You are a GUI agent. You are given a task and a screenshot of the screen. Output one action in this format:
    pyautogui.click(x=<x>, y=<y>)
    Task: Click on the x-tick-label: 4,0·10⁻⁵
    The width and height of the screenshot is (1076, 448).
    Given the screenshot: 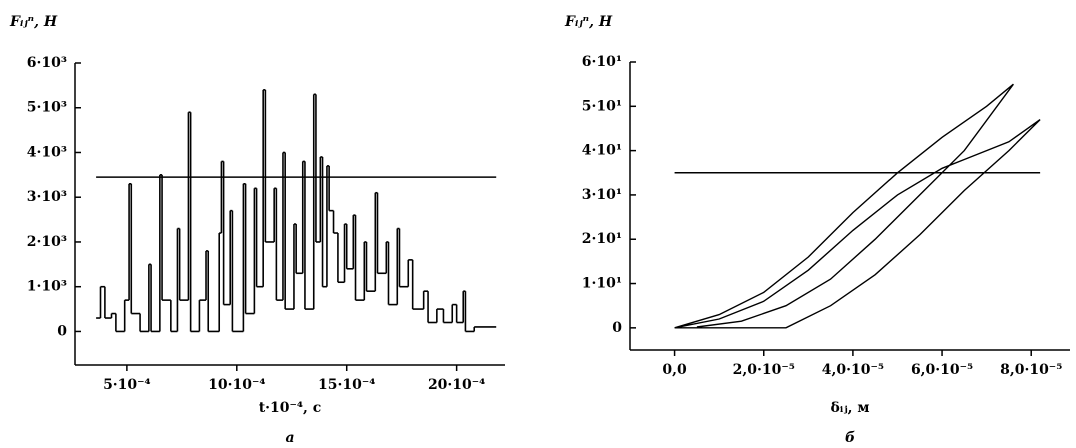 What is the action you would take?
    pyautogui.click(x=853, y=370)
    